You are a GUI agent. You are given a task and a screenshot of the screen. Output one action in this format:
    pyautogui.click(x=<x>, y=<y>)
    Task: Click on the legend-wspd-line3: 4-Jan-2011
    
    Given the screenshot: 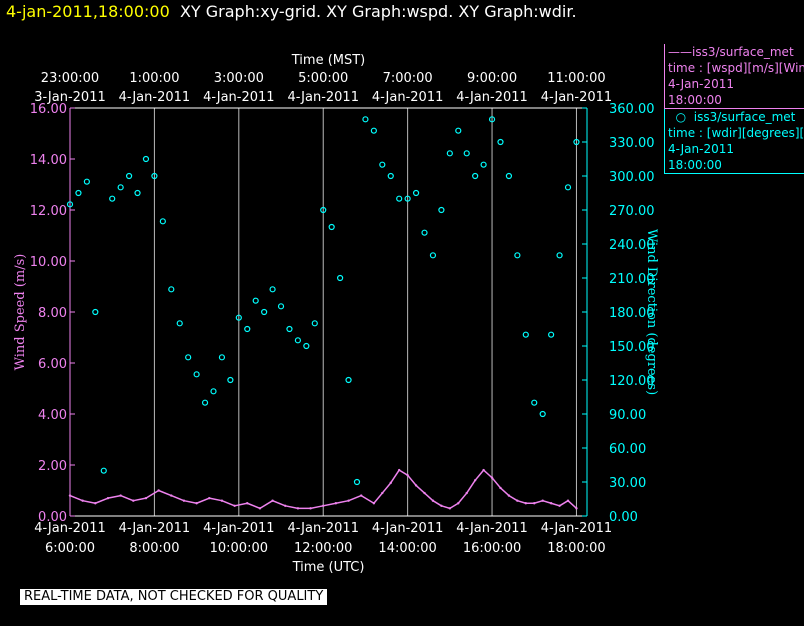 What is the action you would take?
    pyautogui.click(x=701, y=84)
    